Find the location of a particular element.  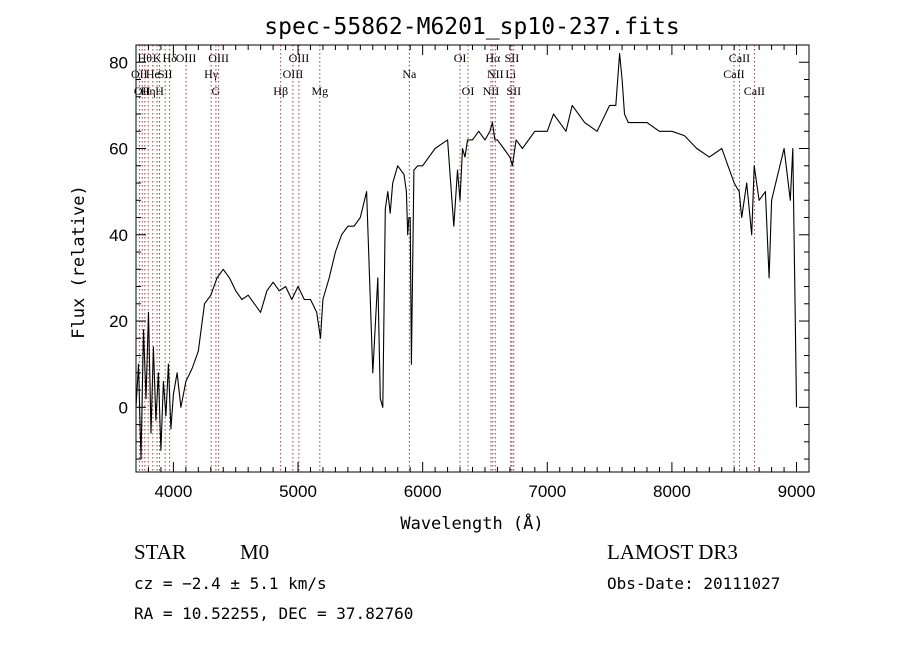

x-axis-label: Wavelength (Å) is located at coordinates (471, 523).